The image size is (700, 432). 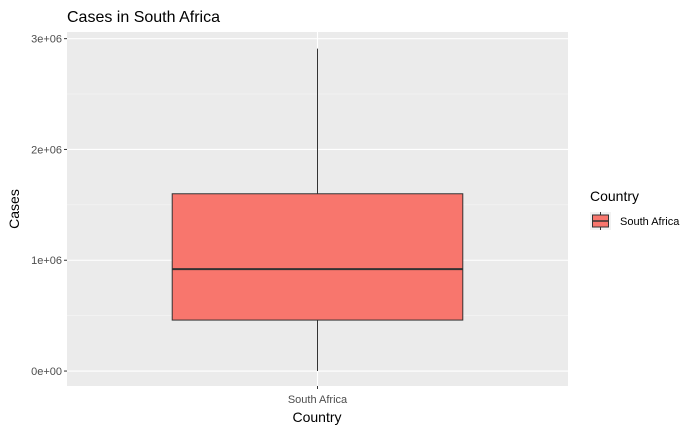 I want to click on y-axis: 0e+00 1e+06 2e+06 3e+06, so click(x=49, y=206).